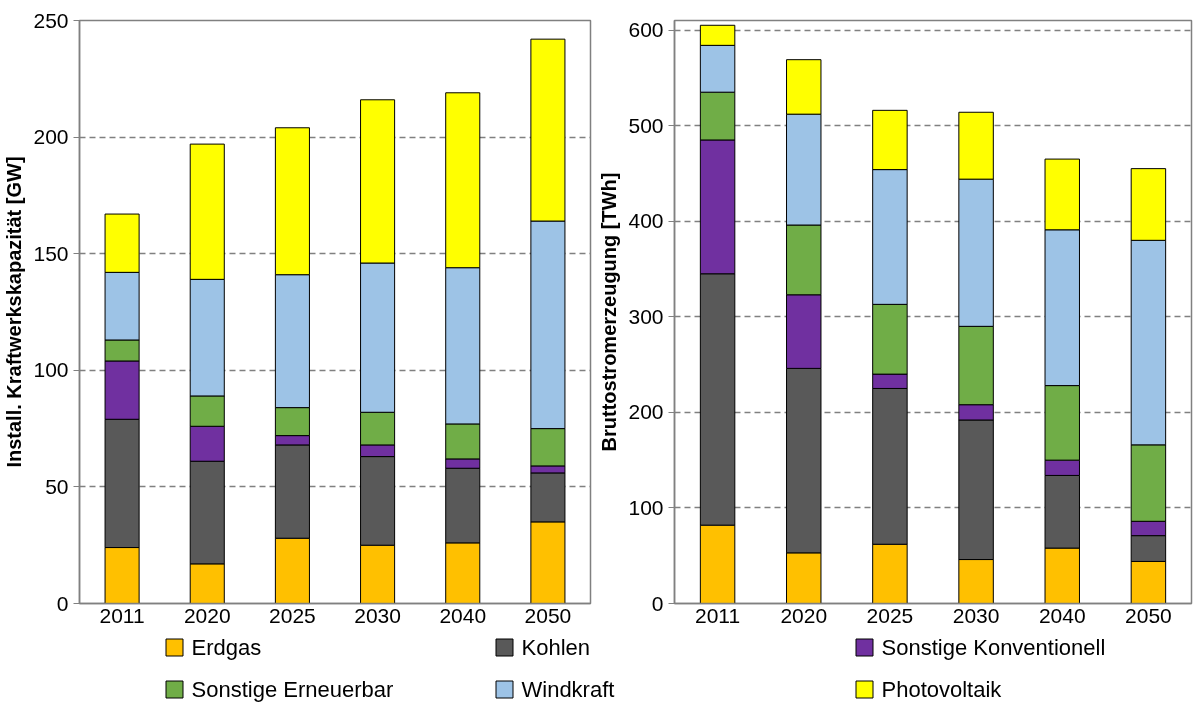 The height and width of the screenshot is (727, 1196). I want to click on y-axis-title: Bruttostromerzeugung [TWh], so click(609, 312).